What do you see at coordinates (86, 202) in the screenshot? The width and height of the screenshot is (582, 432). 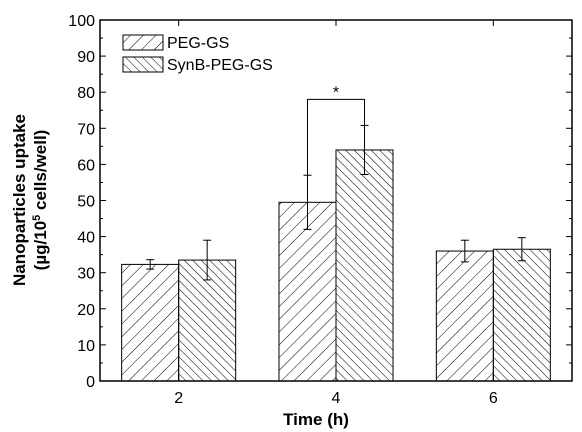 I see `y-tick-label-50: 50` at bounding box center [86, 202].